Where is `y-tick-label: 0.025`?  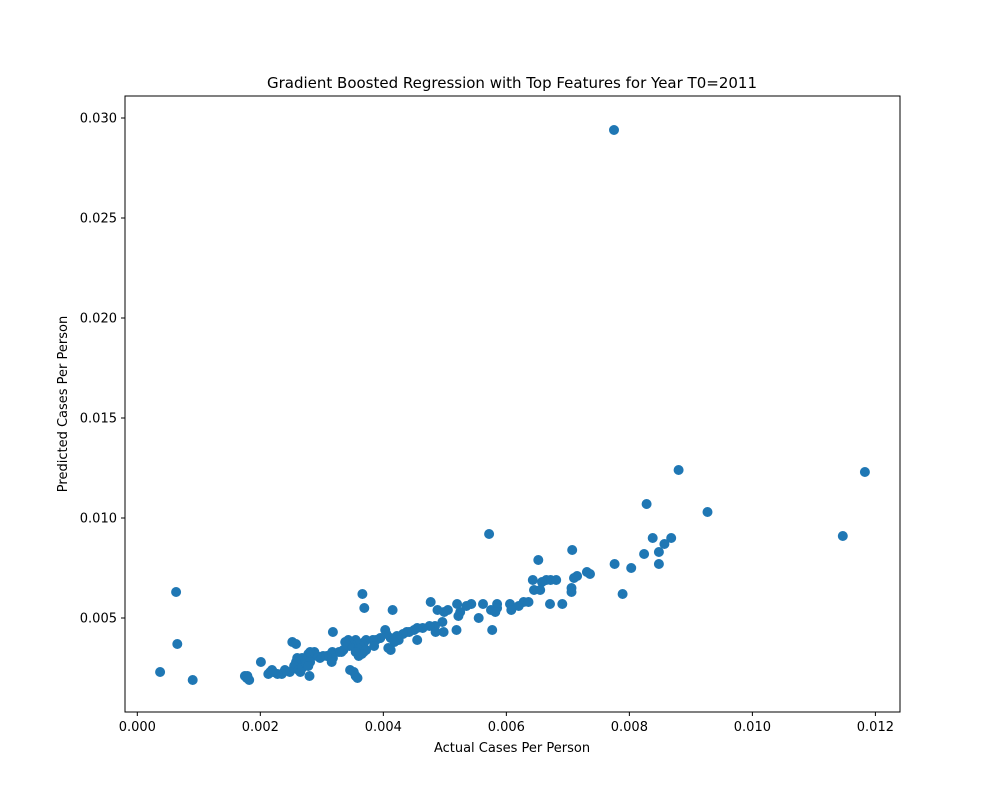 y-tick-label: 0.025 is located at coordinates (98, 219).